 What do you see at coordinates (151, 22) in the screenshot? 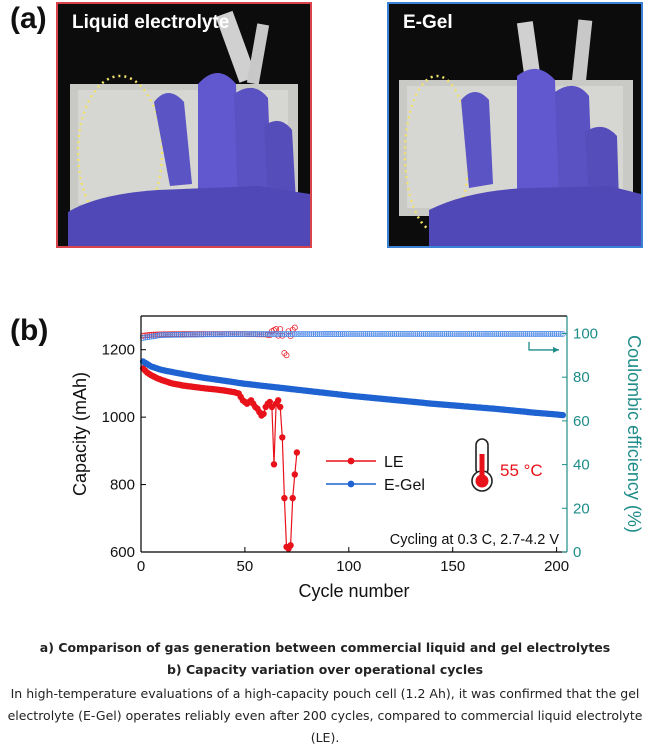
I see `photo-label-liquid: Liquid electrolyte` at bounding box center [151, 22].